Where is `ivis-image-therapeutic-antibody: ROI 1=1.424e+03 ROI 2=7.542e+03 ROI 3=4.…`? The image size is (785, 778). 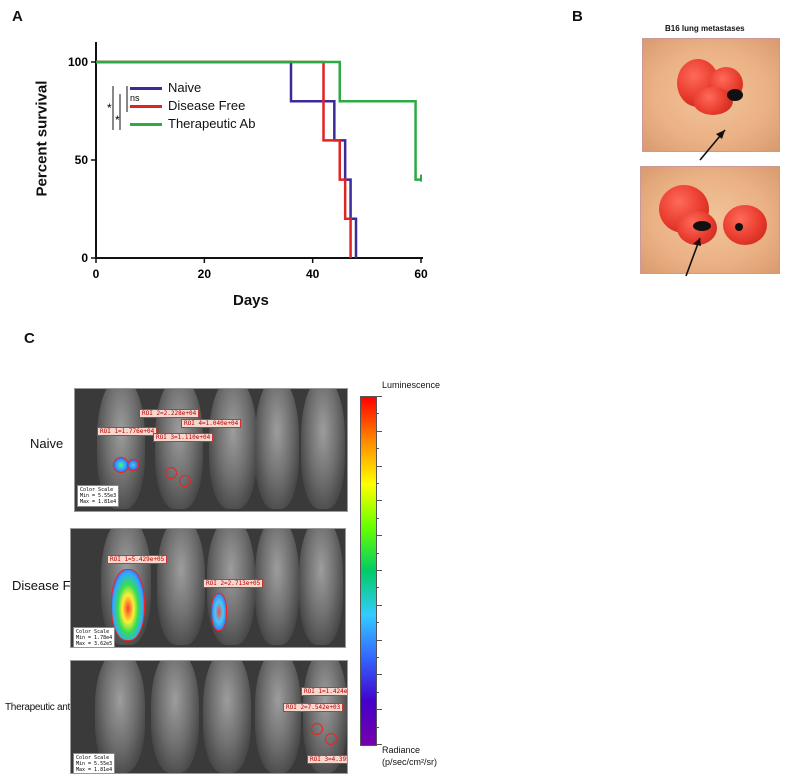
ivis-image-therapeutic-antibody: ROI 1=1.424e+03 ROI 2=7.542e+03 ROI 3=4.… is located at coordinates (209, 717).